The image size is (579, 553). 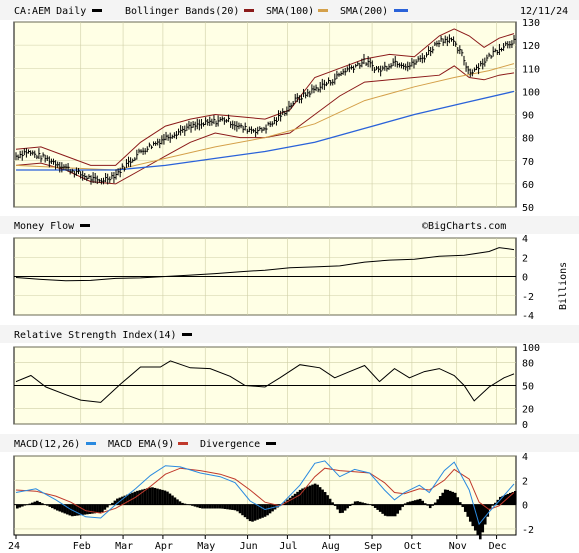 What do you see at coordinates (531, 23) in the screenshot?
I see `price-tick-label: 130` at bounding box center [531, 23].